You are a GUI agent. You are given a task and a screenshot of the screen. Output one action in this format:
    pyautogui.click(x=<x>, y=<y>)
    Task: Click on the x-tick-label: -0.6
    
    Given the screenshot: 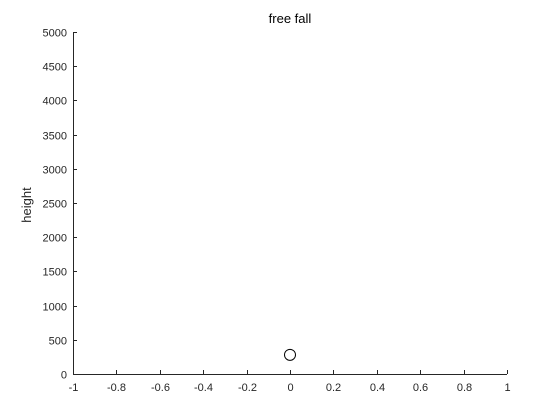 What is the action you would take?
    pyautogui.click(x=160, y=388)
    